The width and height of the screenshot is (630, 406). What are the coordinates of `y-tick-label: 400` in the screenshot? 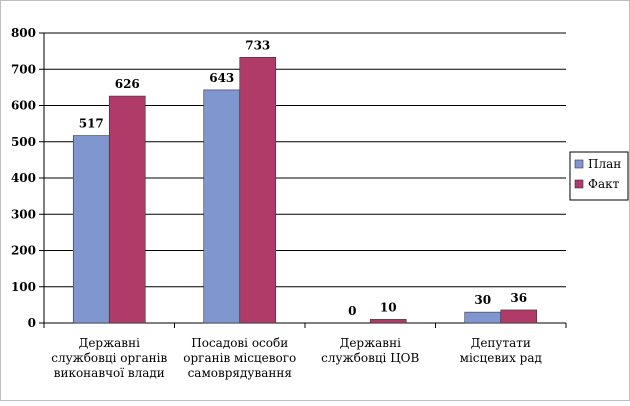 It's located at (23, 178).